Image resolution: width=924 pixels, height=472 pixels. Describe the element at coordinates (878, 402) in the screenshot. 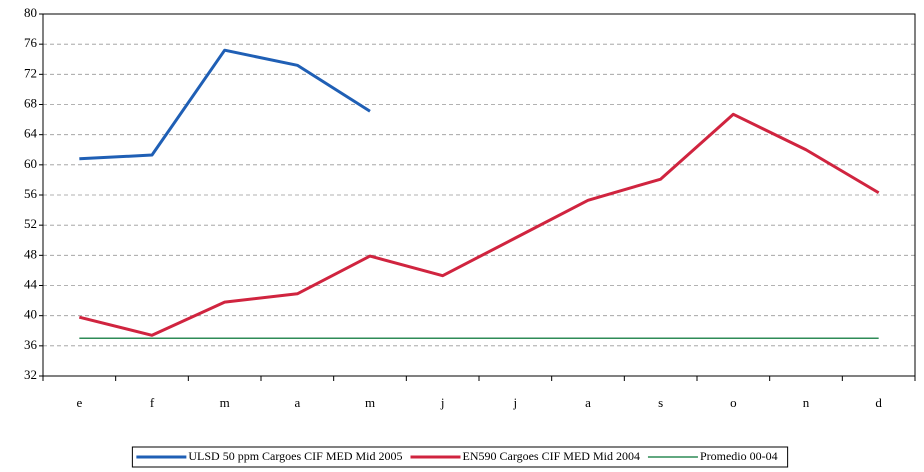

I see `x-tick-label: d` at that location.